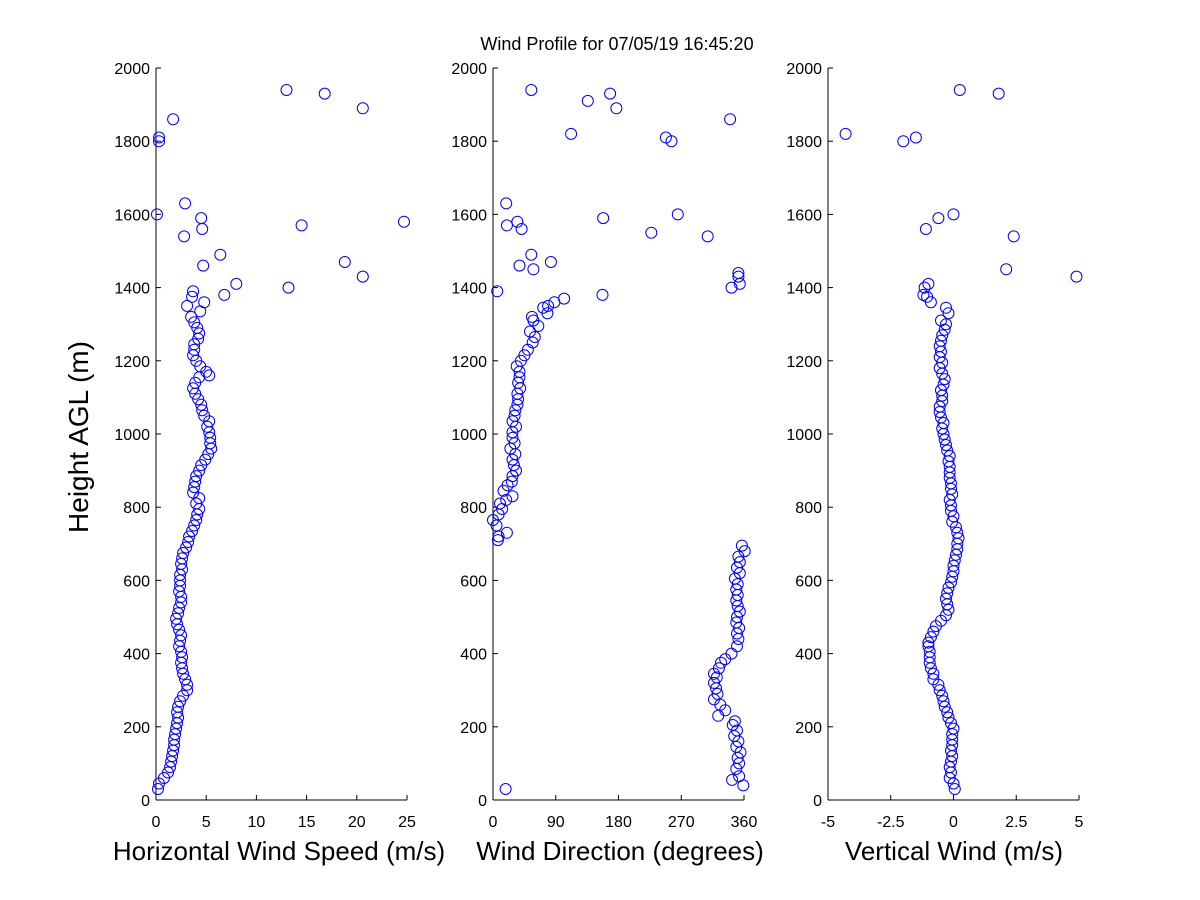 The width and height of the screenshot is (1200, 900). What do you see at coordinates (804, 435) in the screenshot?
I see `vertical-y-tick-label: 1000` at bounding box center [804, 435].